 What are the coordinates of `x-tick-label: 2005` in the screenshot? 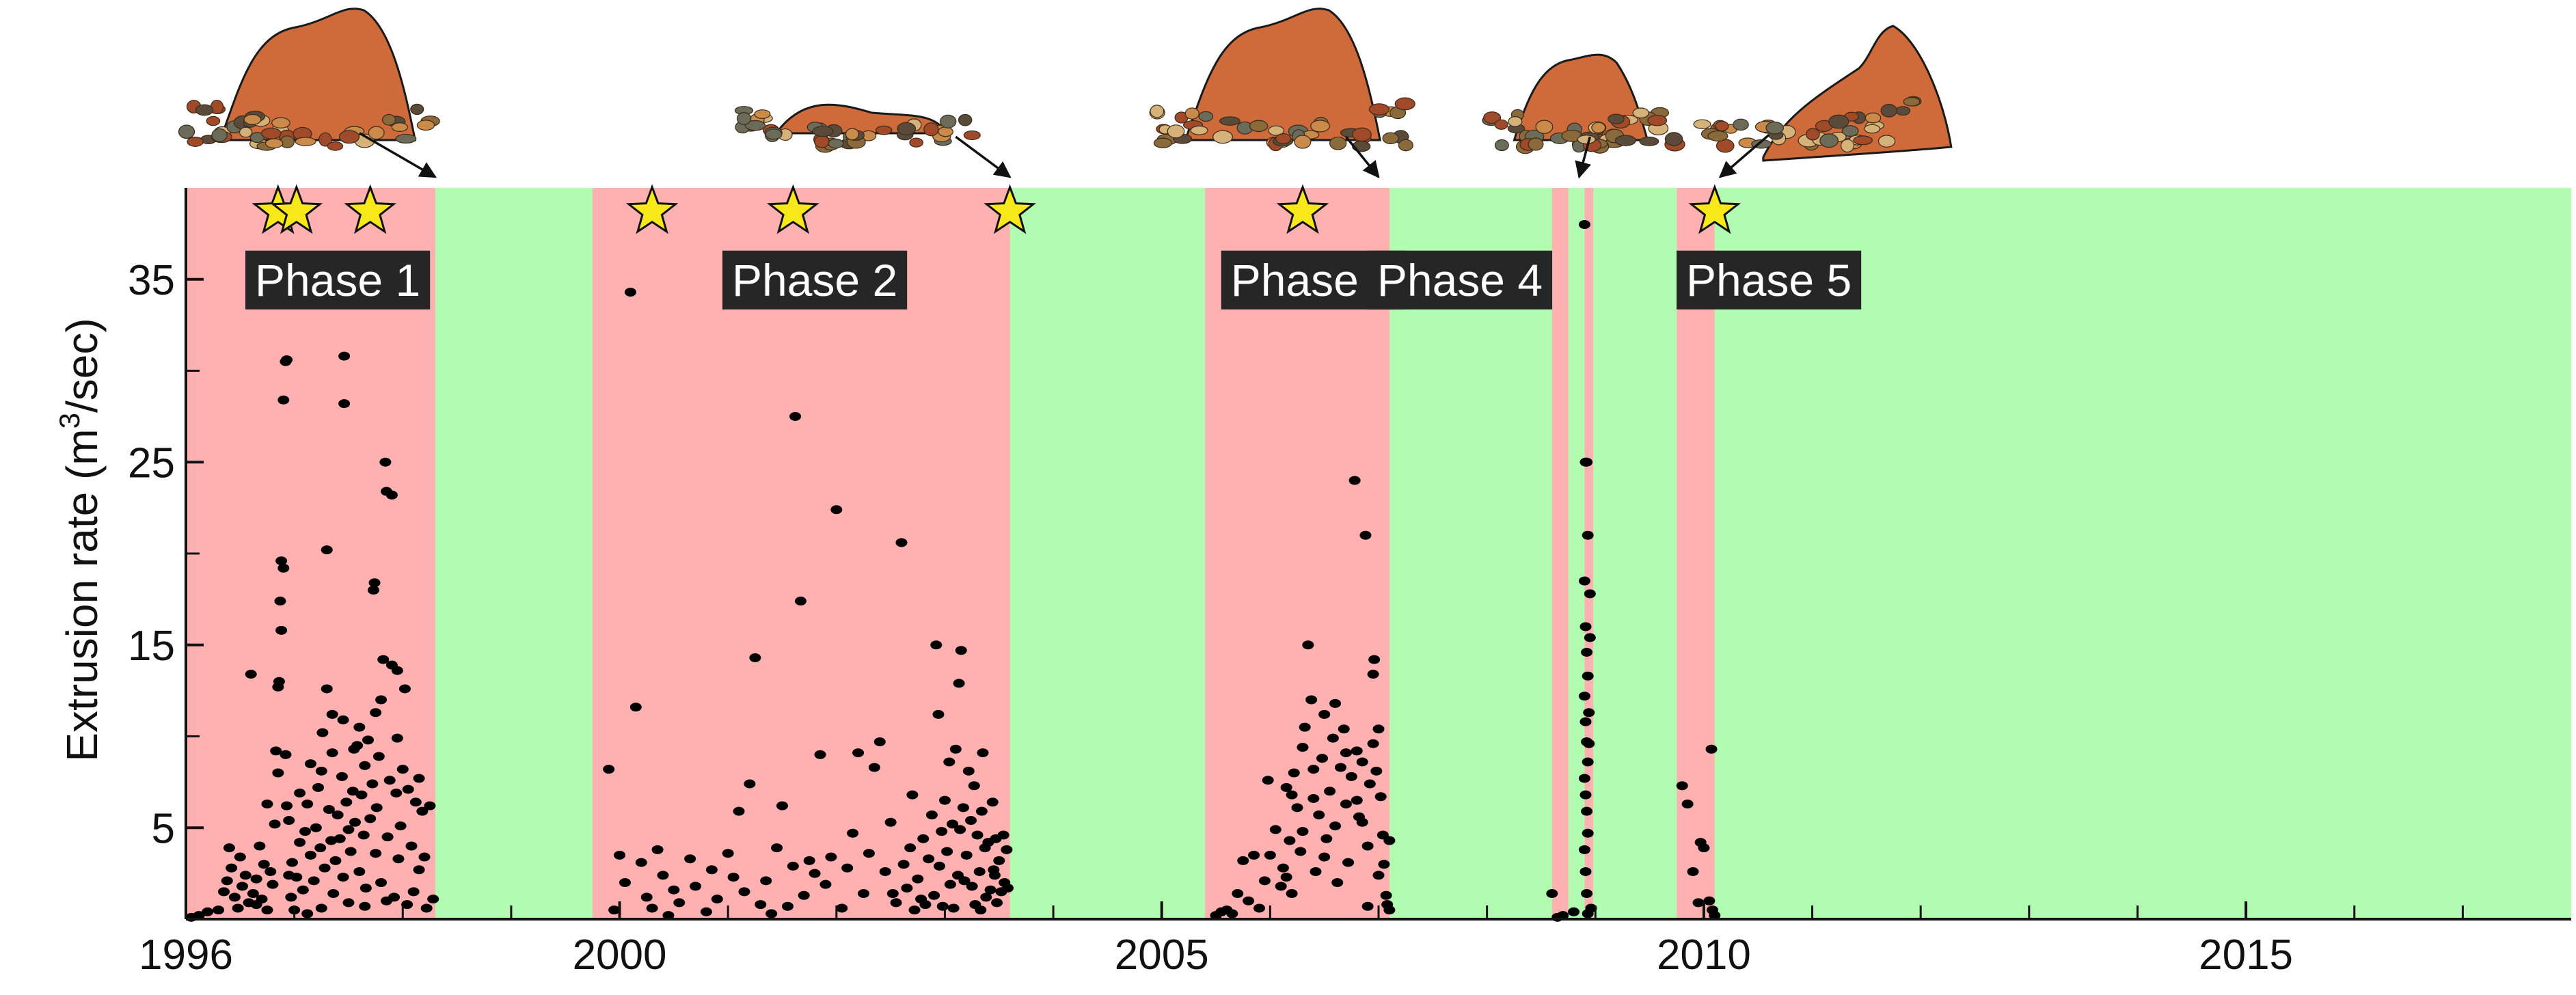 It's located at (1162, 955).